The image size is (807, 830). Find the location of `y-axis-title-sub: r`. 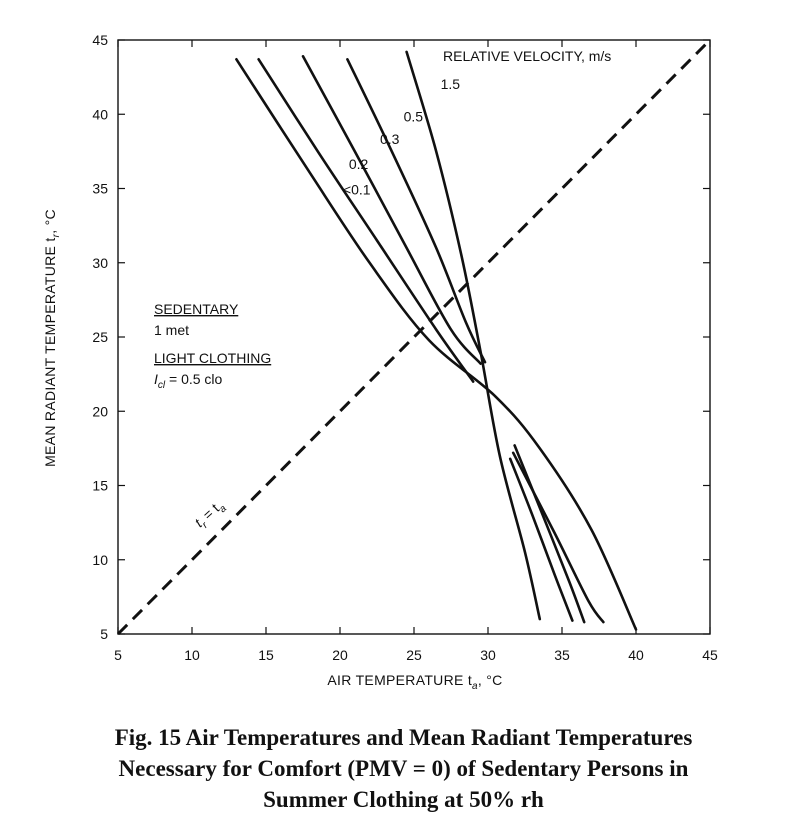

y-axis-title-sub: r is located at coordinates (56, 235).